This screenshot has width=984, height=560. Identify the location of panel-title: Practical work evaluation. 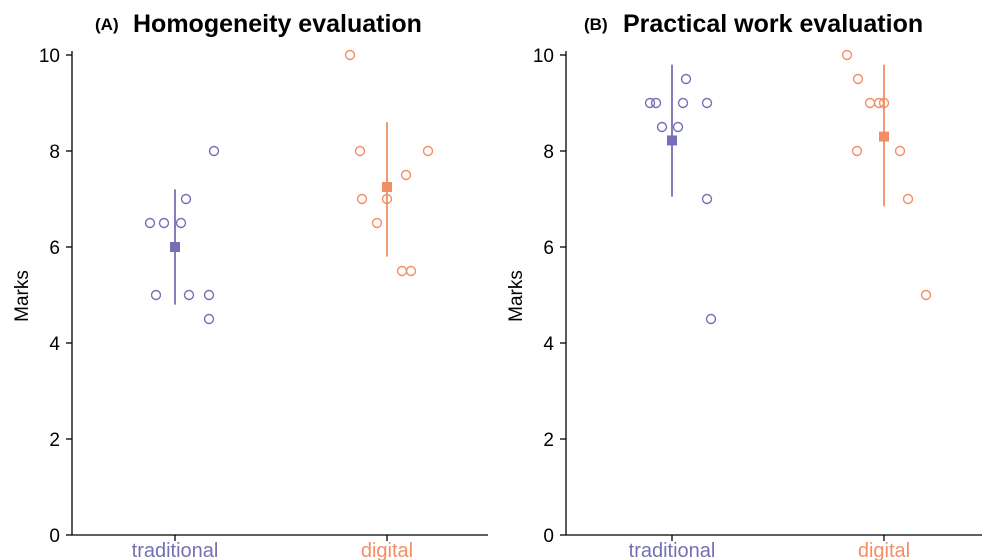
(773, 24).